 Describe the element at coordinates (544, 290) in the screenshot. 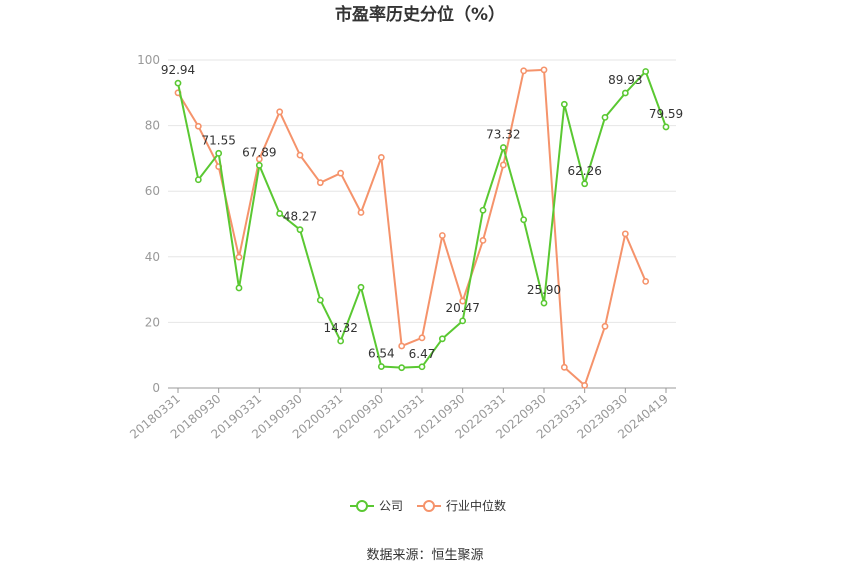

I see `data-label: 25.90` at that location.